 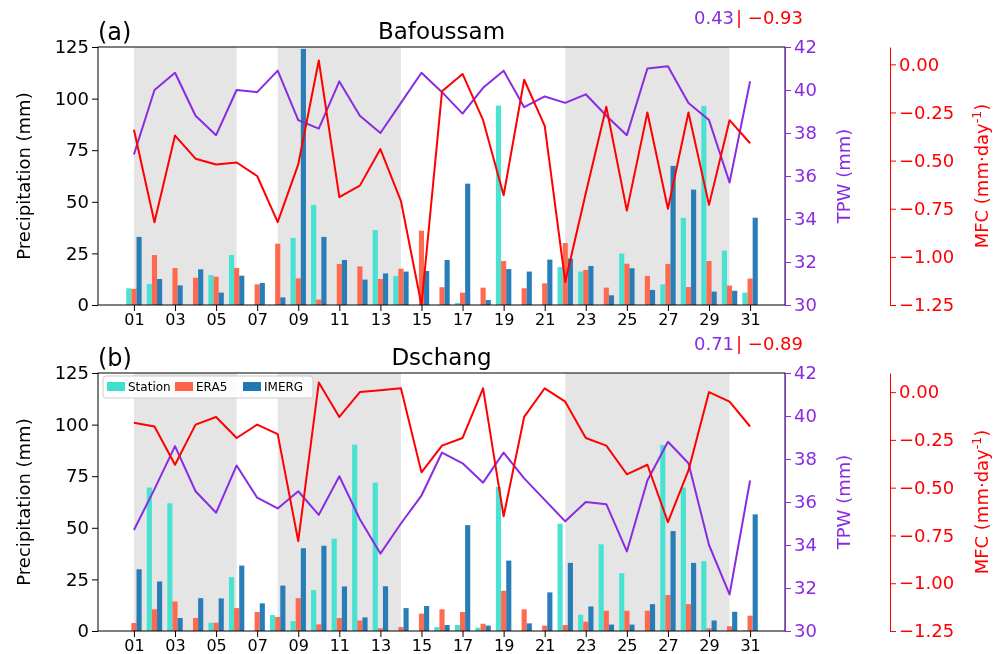 I want to click on text: | −0.89, so click(x=769, y=343).